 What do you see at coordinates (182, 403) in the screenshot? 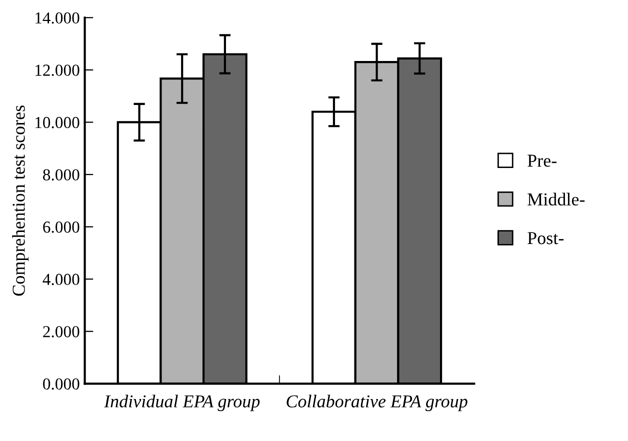
I see `x-tick-label: Individual EPA group` at bounding box center [182, 403].